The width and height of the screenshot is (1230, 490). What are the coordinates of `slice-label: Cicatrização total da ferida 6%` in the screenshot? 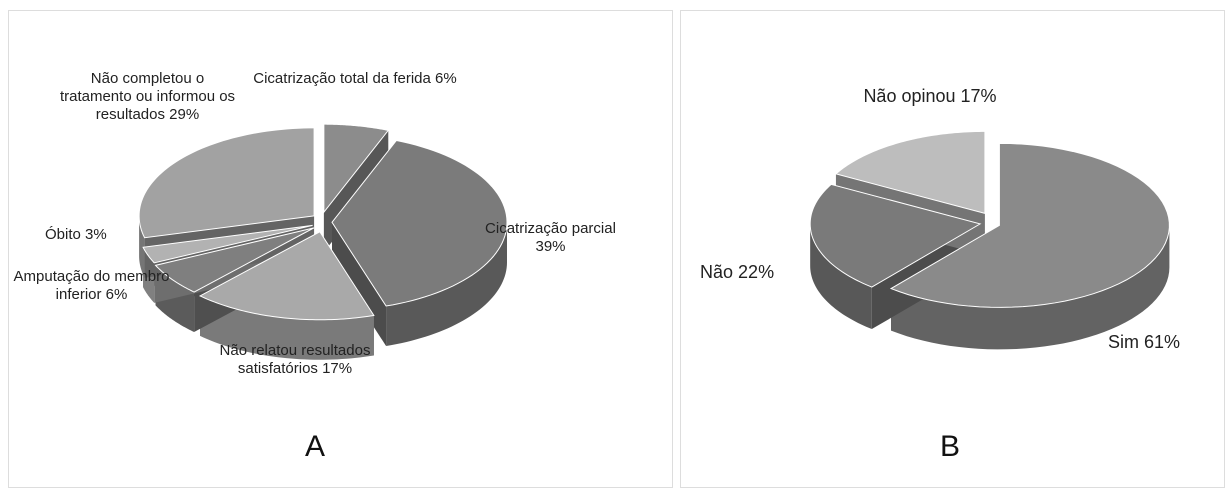 It's located at (355, 79).